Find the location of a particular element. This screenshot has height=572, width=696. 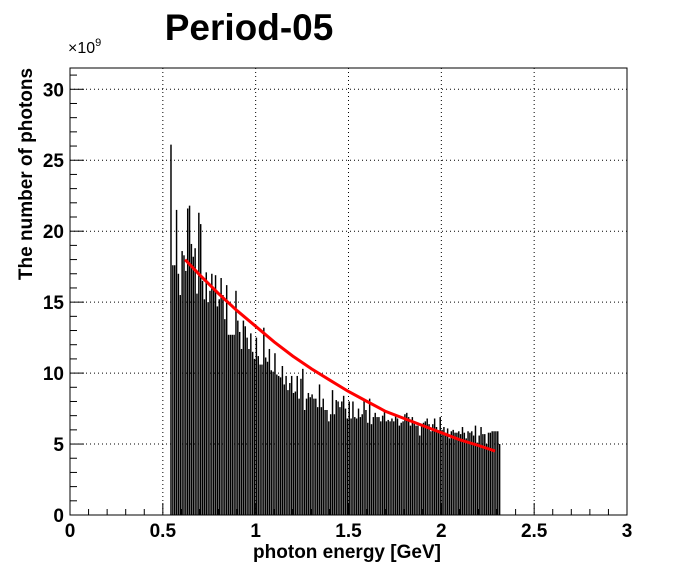

y-axis-ticks: 0 5 10 15 20 25 30 is located at coordinates (63, 300).